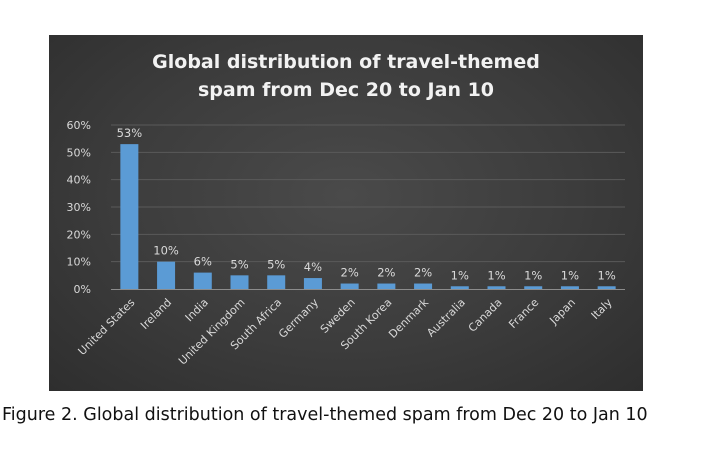 This screenshot has width=704, height=454. I want to click on data-label: 6%, so click(203, 262).